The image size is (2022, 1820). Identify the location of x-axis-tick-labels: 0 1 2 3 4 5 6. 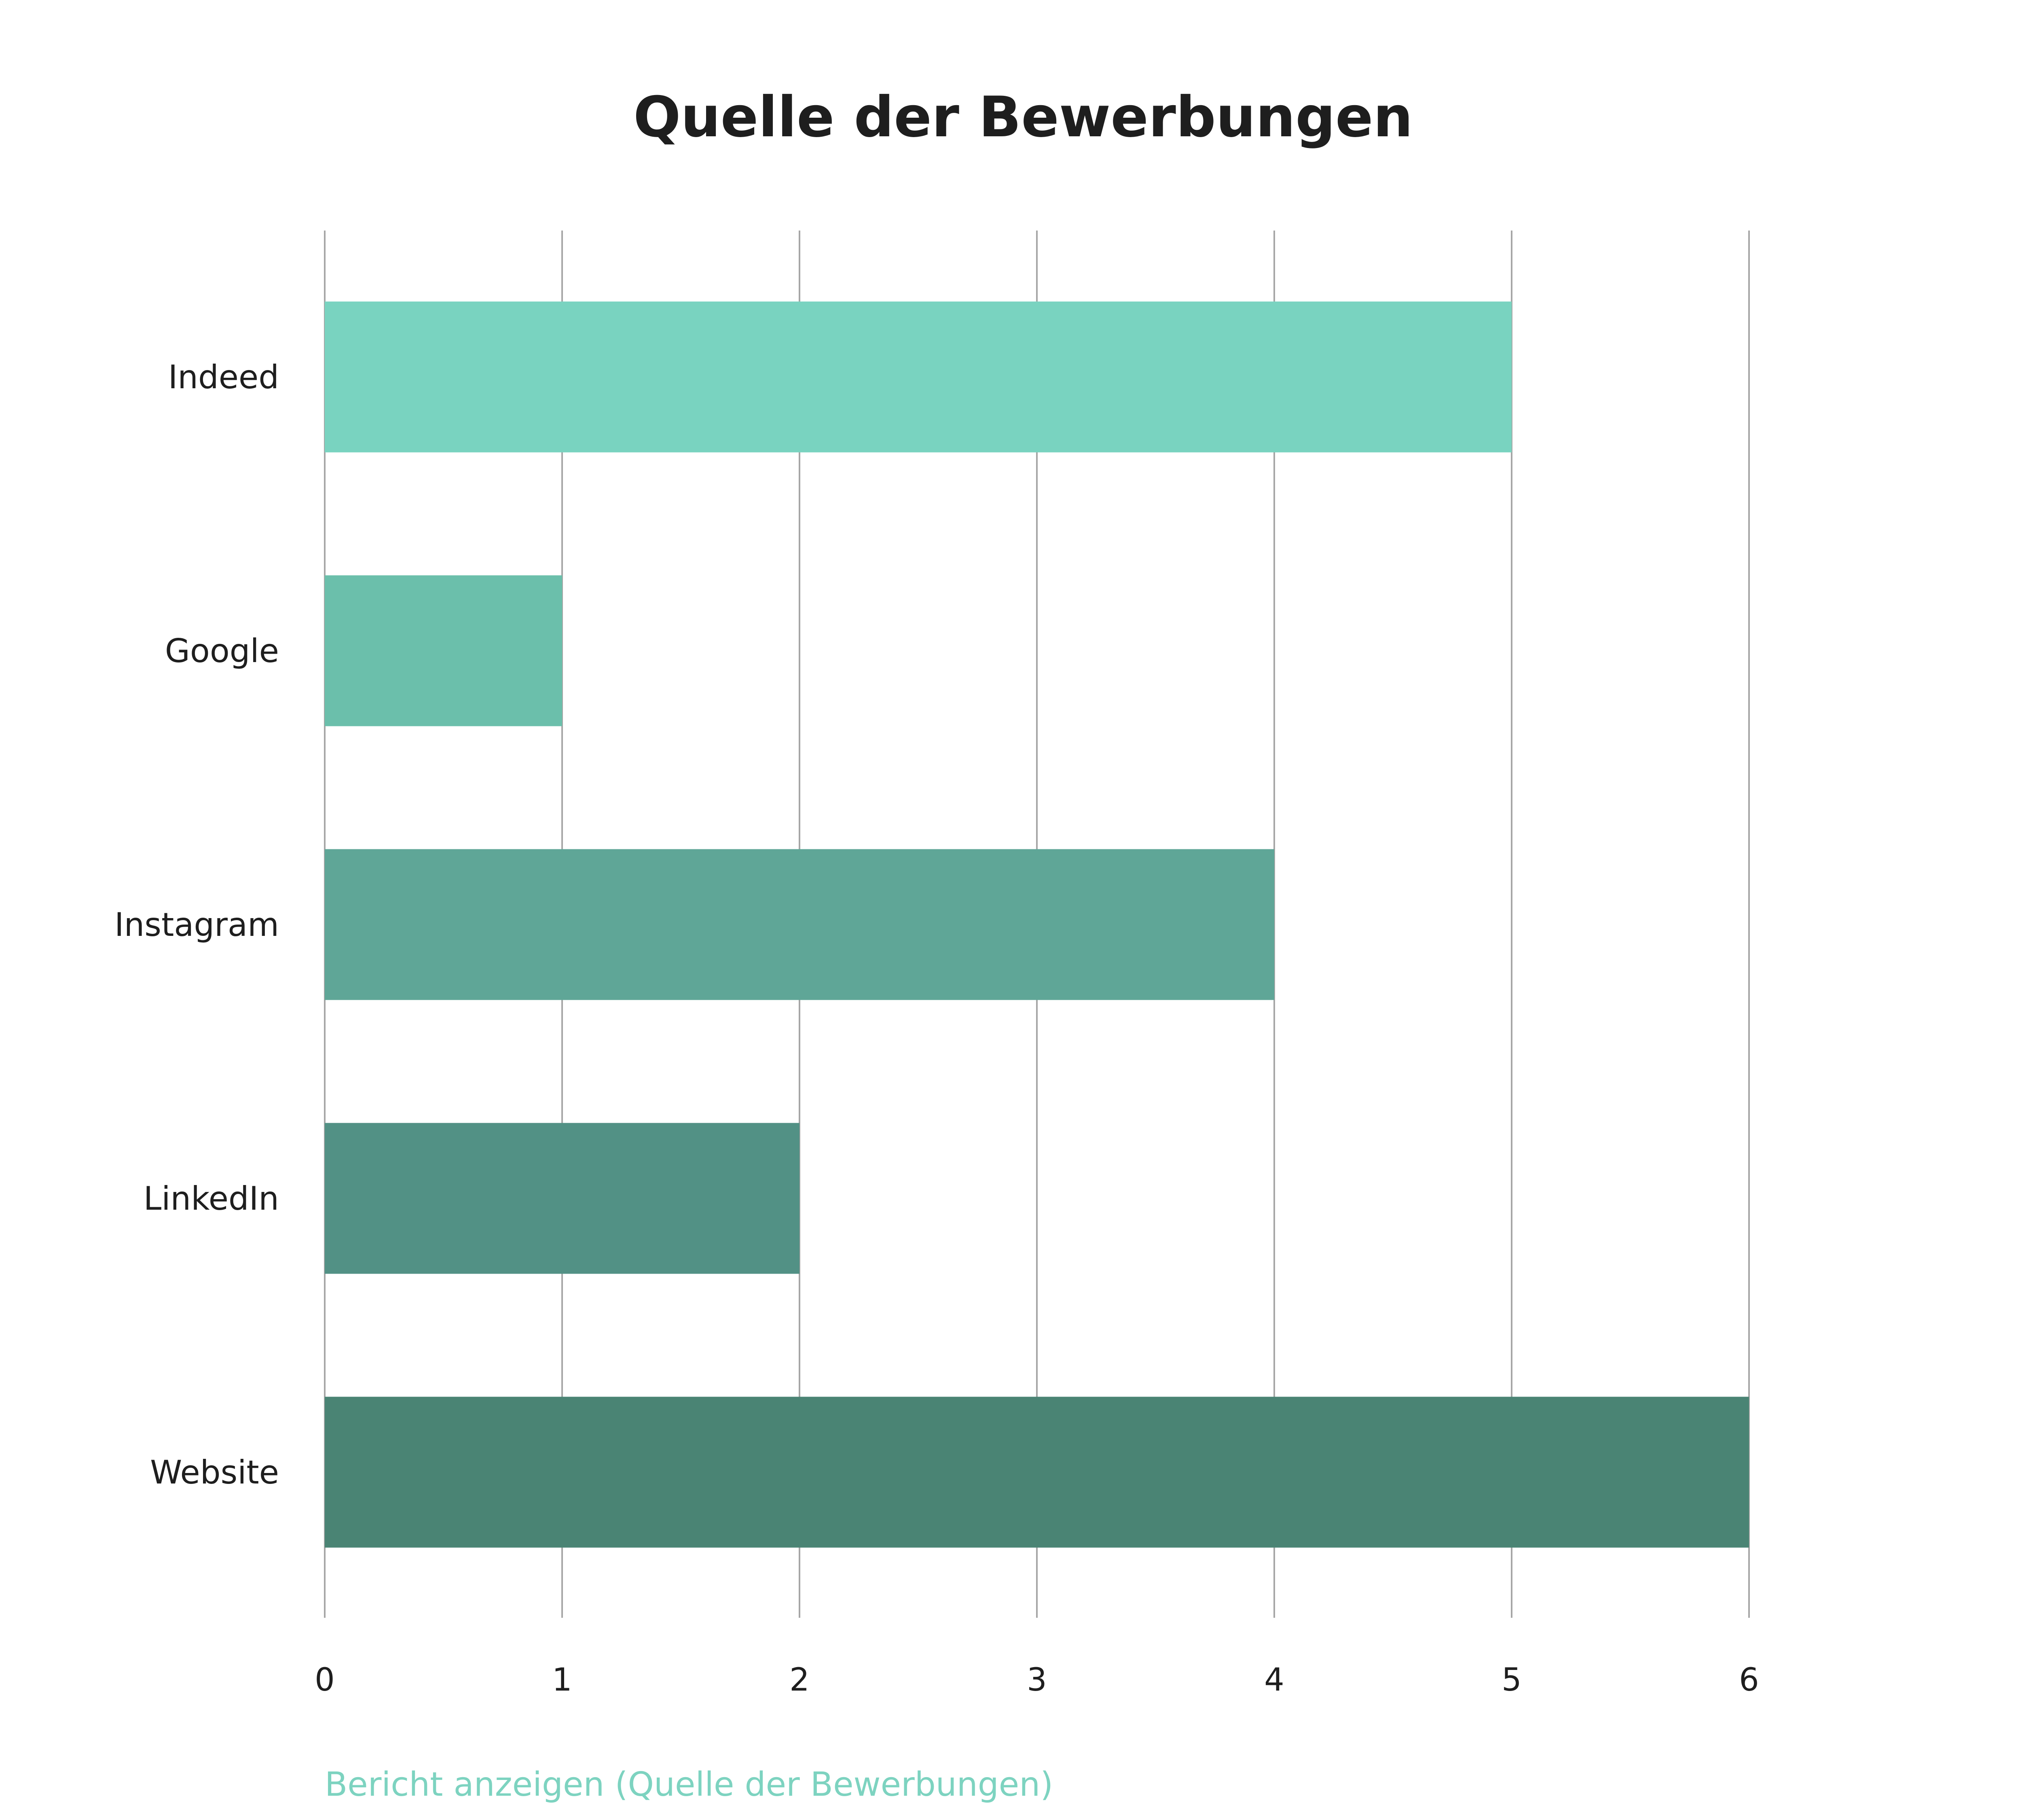
(1037, 1680).